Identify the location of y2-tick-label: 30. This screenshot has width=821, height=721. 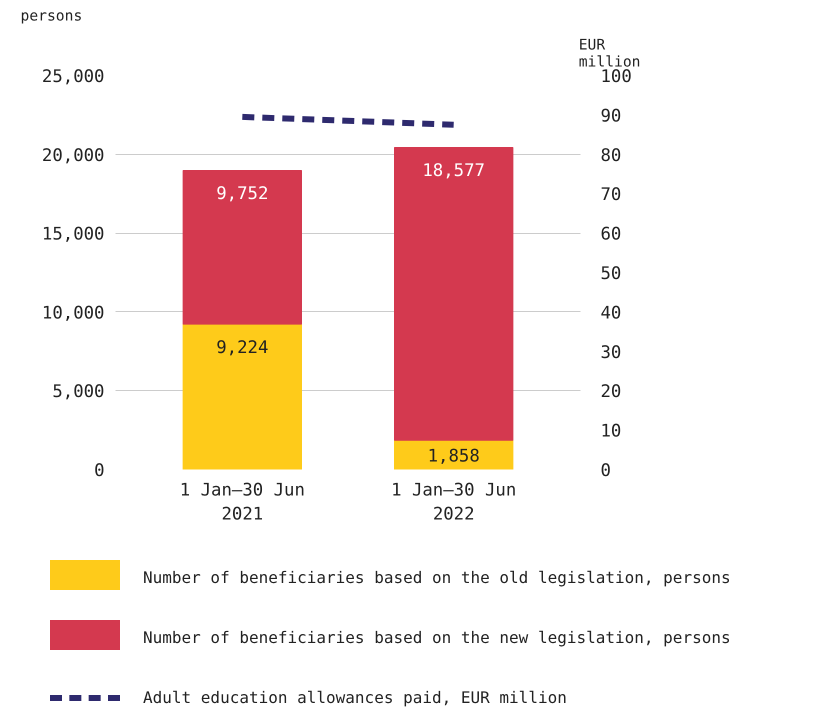
(611, 352).